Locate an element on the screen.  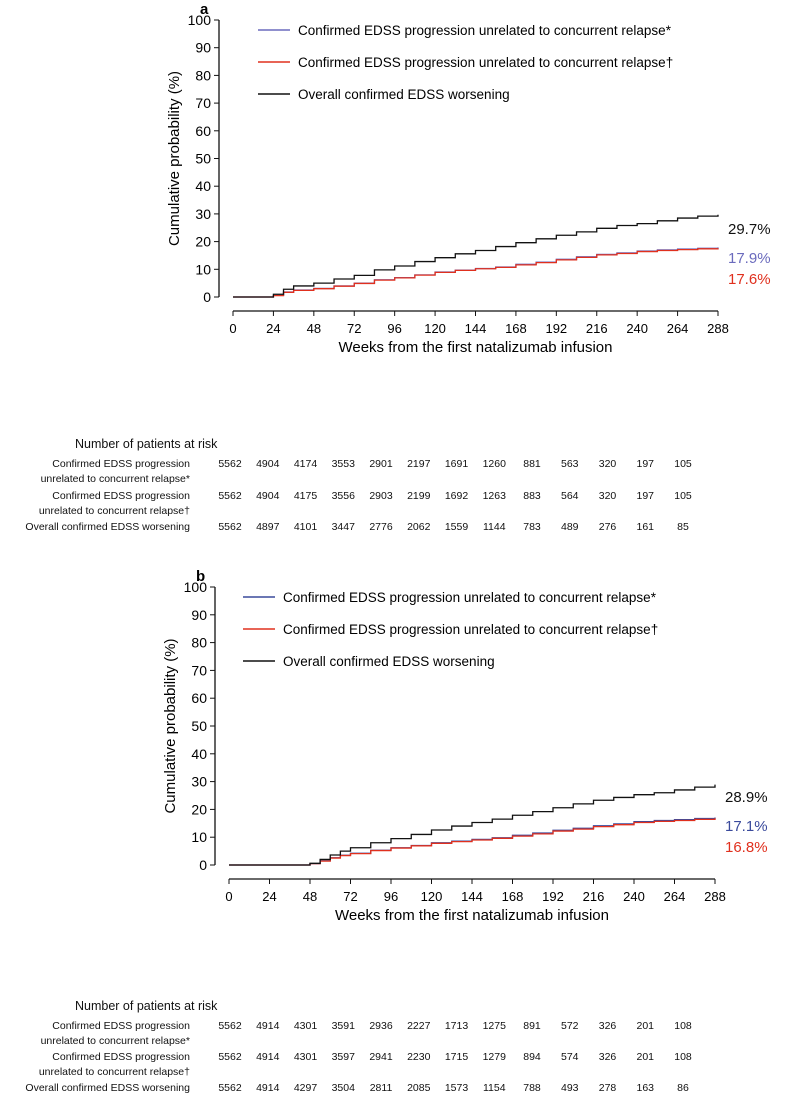
y-tick-label: 0 is located at coordinates (203, 865).